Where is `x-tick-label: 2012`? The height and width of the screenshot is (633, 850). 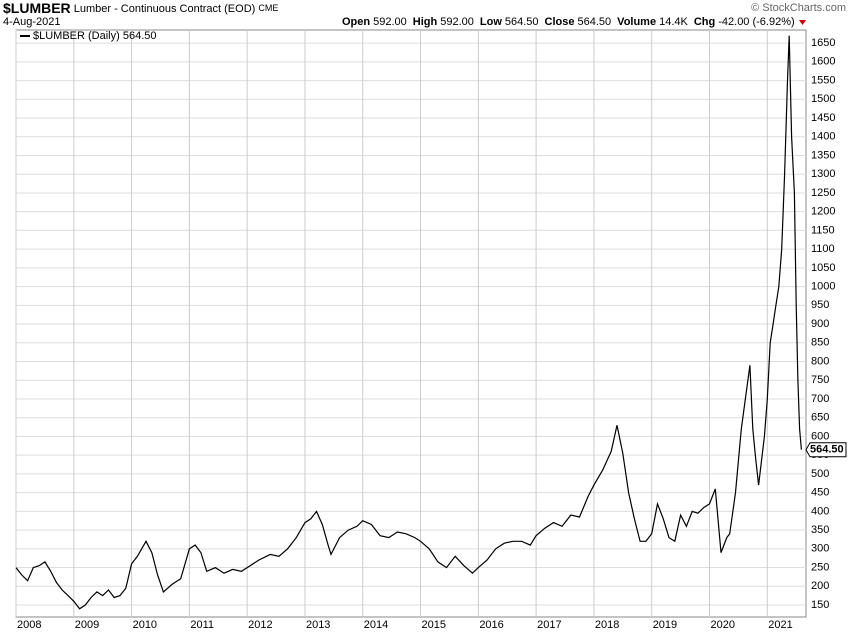
x-tick-label: 2012 is located at coordinates (260, 625).